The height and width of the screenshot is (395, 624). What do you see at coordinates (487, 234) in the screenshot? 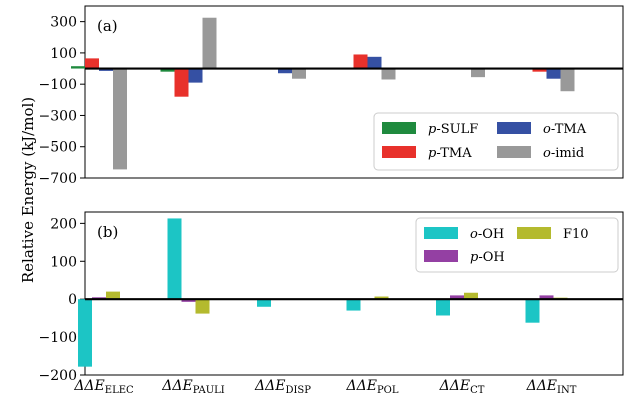
I see `legend-label-o-OH: o-OH` at bounding box center [487, 234].